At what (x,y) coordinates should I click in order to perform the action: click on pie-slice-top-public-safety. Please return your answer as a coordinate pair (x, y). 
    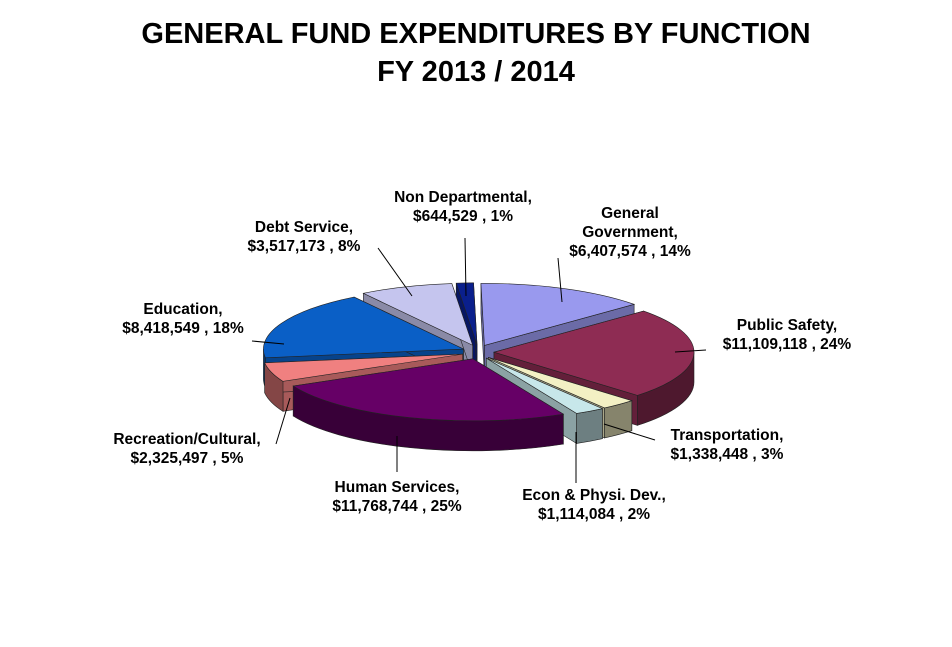
    Looking at the image, I should click on (593, 353).